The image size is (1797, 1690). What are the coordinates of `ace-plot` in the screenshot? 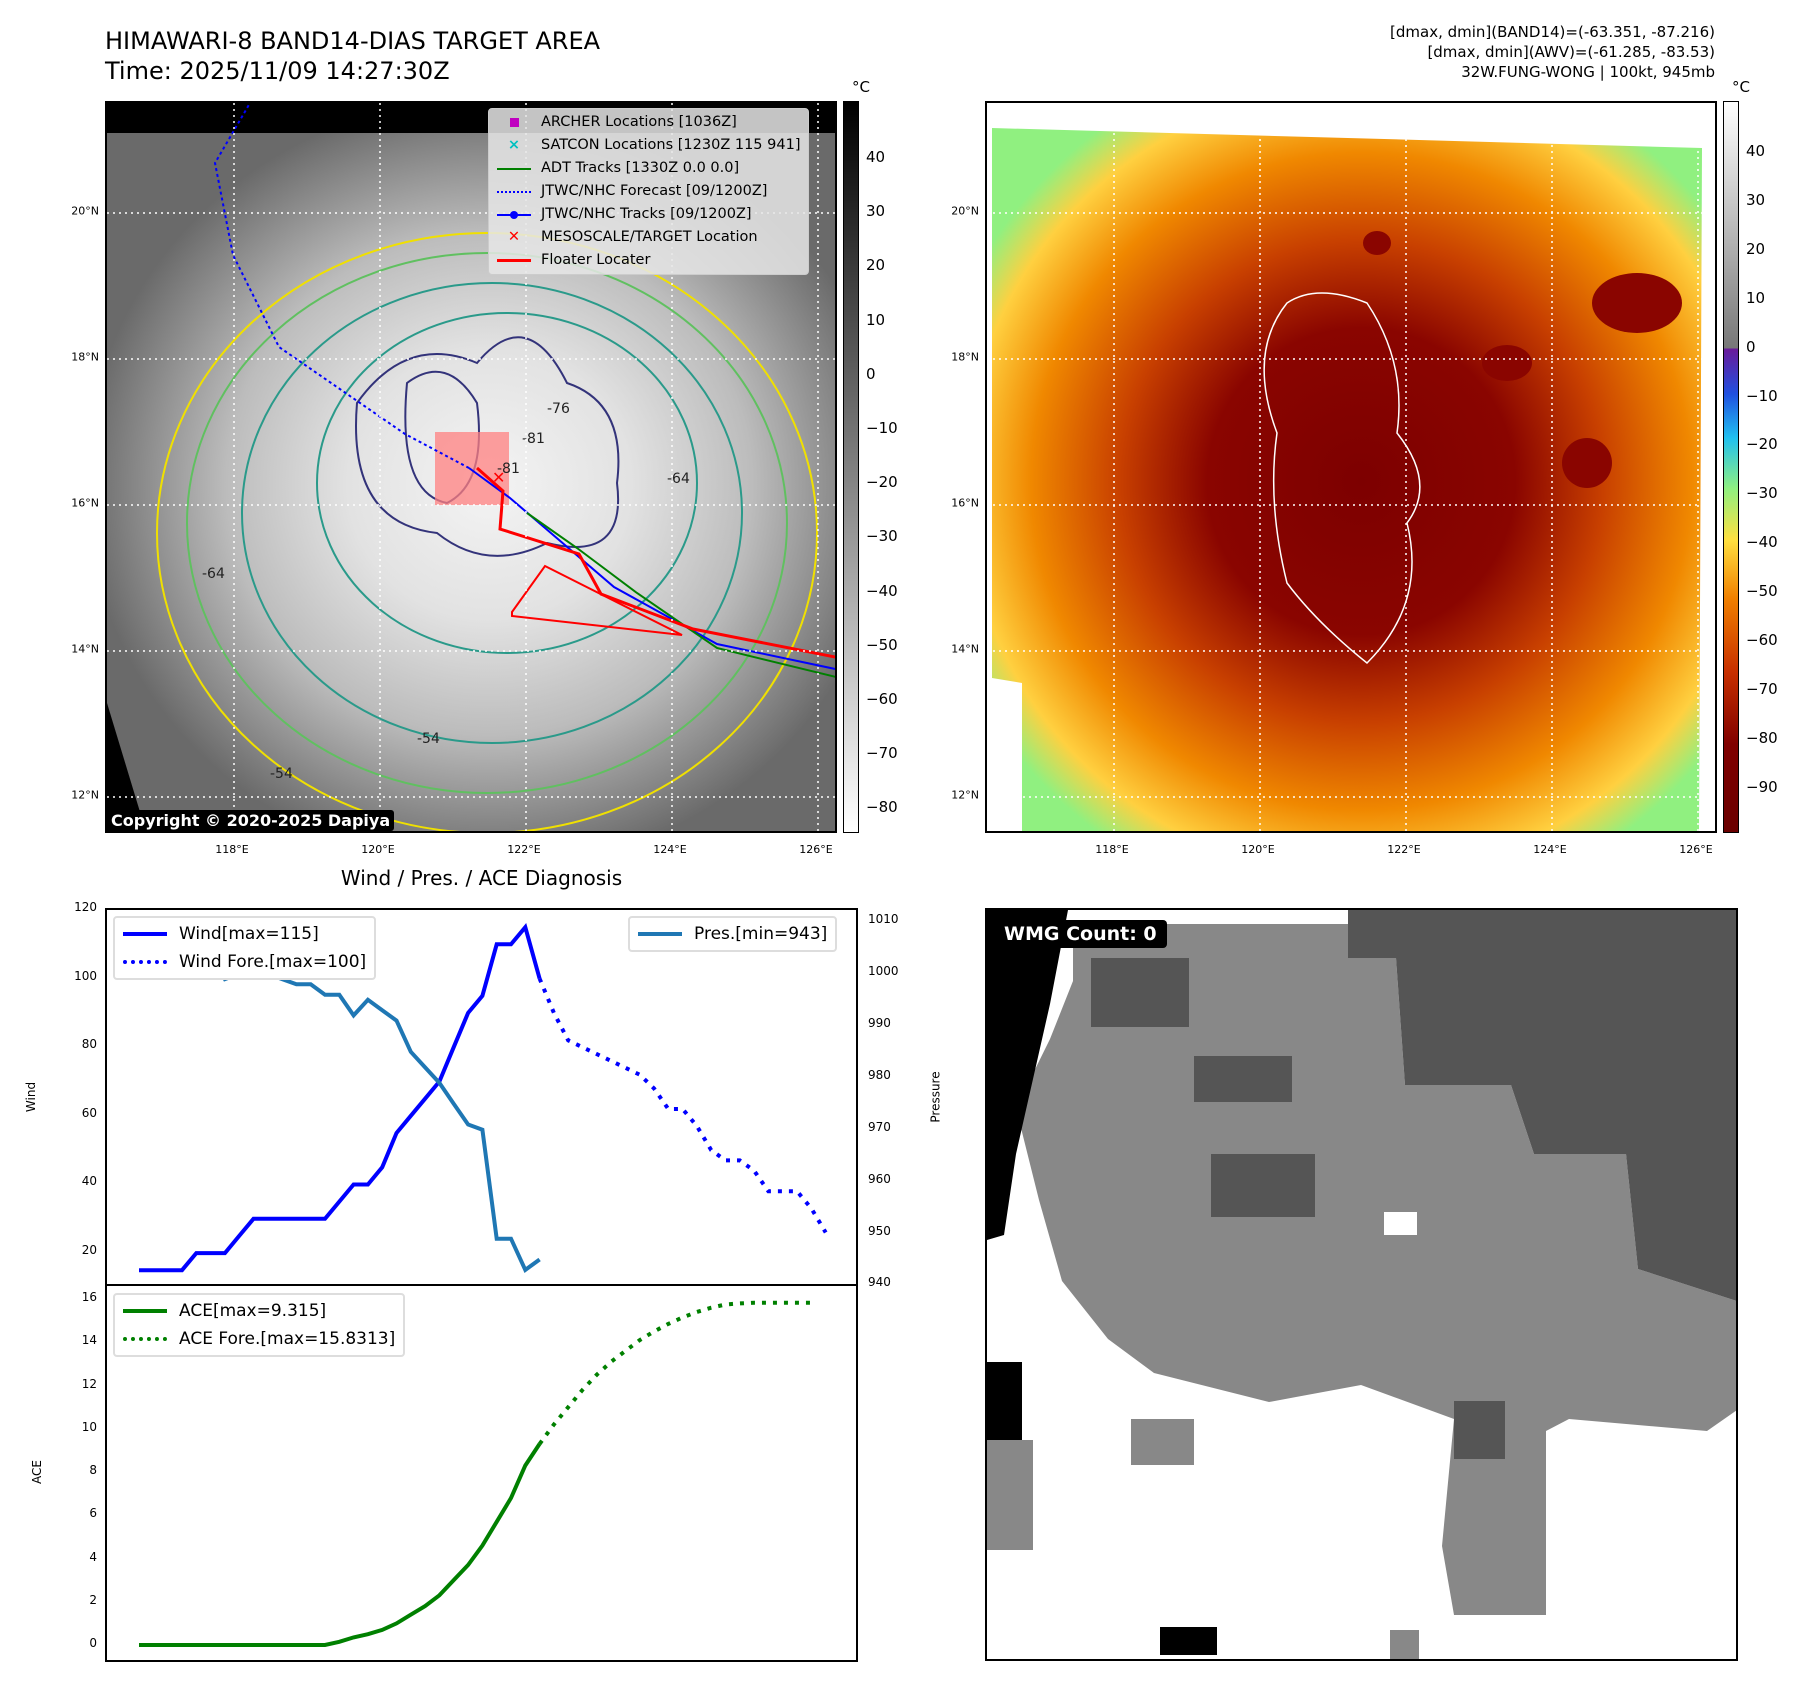 It's located at (475, 1473).